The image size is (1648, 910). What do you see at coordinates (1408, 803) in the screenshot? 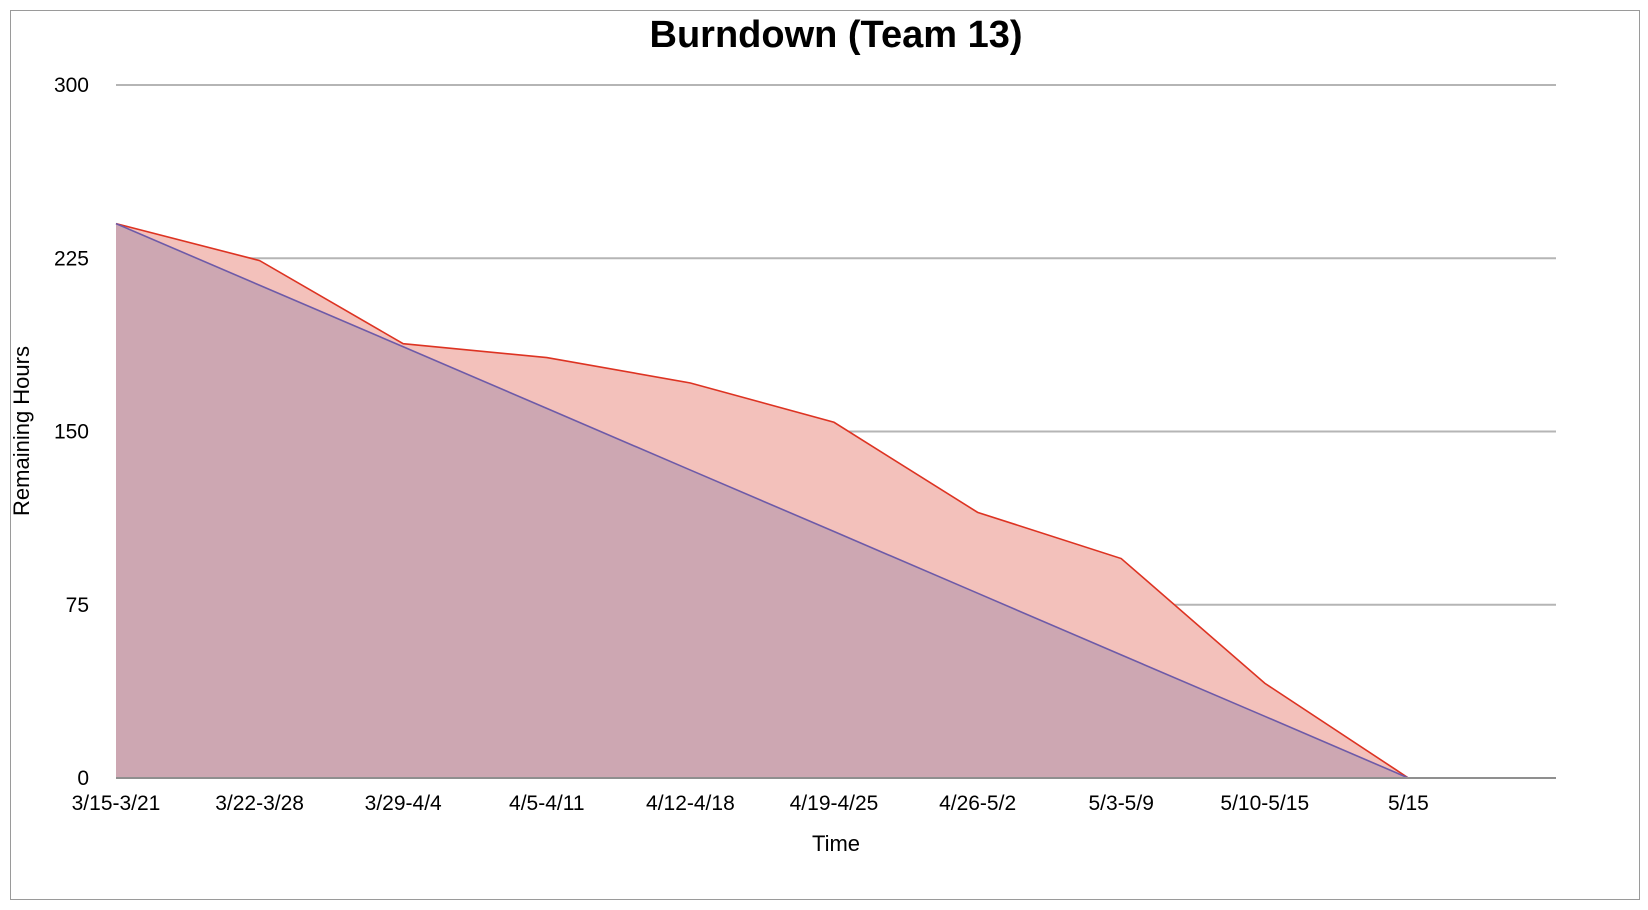
I see `x-tick-label: 5/15` at bounding box center [1408, 803].